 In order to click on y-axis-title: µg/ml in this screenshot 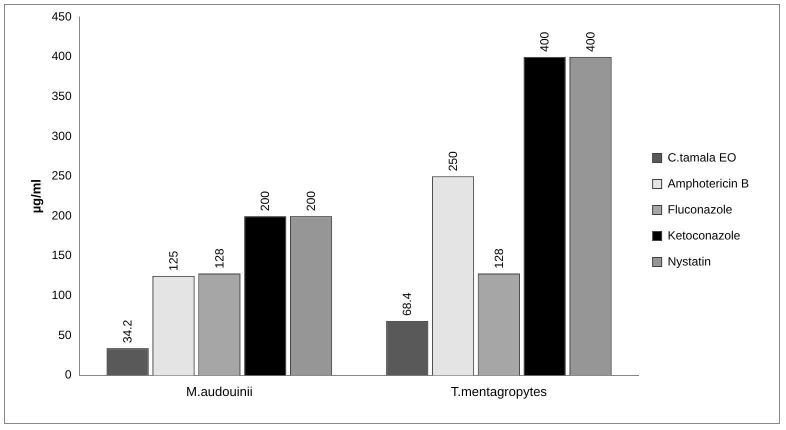, I will do `click(36, 196)`.